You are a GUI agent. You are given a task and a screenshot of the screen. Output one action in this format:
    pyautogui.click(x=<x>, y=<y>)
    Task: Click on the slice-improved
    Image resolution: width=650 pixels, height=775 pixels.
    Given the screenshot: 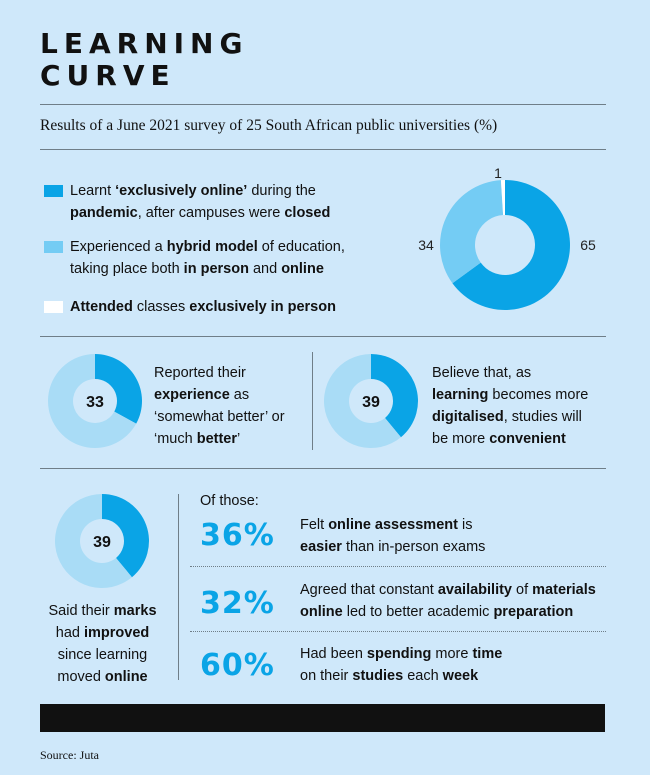 What is the action you would take?
    pyautogui.click(x=125, y=536)
    